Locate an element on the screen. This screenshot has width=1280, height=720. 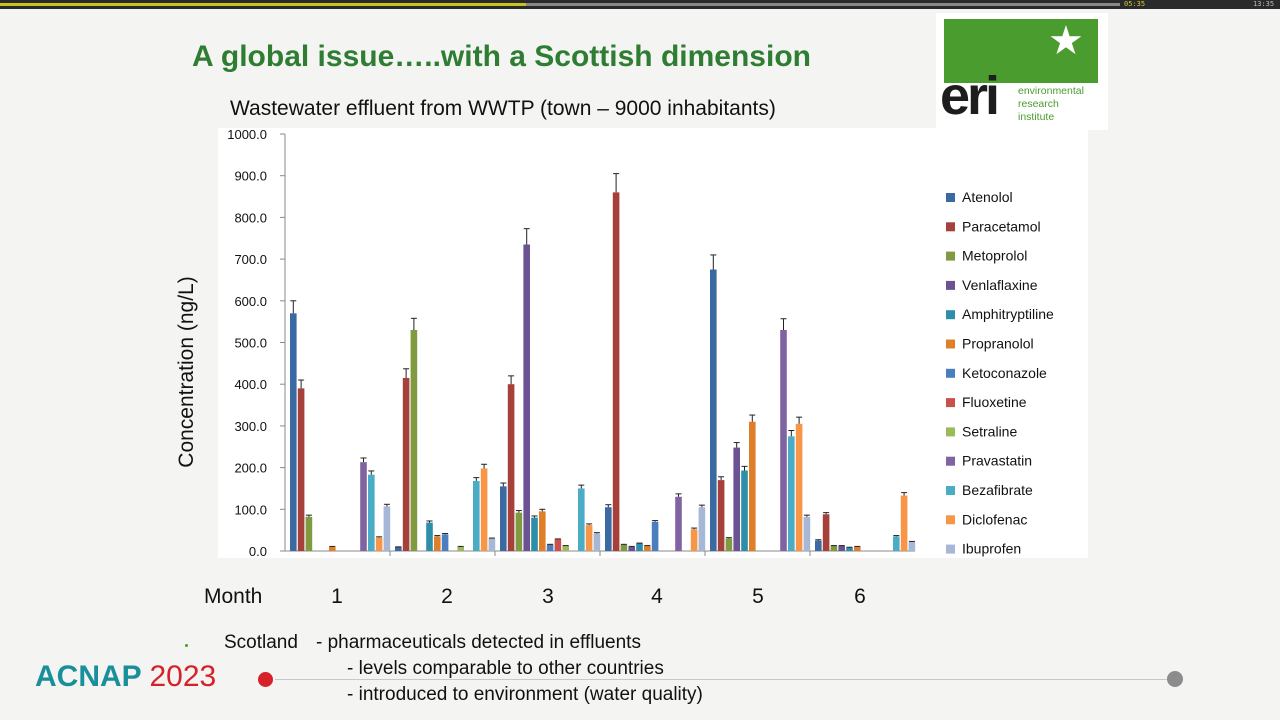
bullet-line-1: - pharmaceuticals detected in effluents is located at coordinates (478, 642).